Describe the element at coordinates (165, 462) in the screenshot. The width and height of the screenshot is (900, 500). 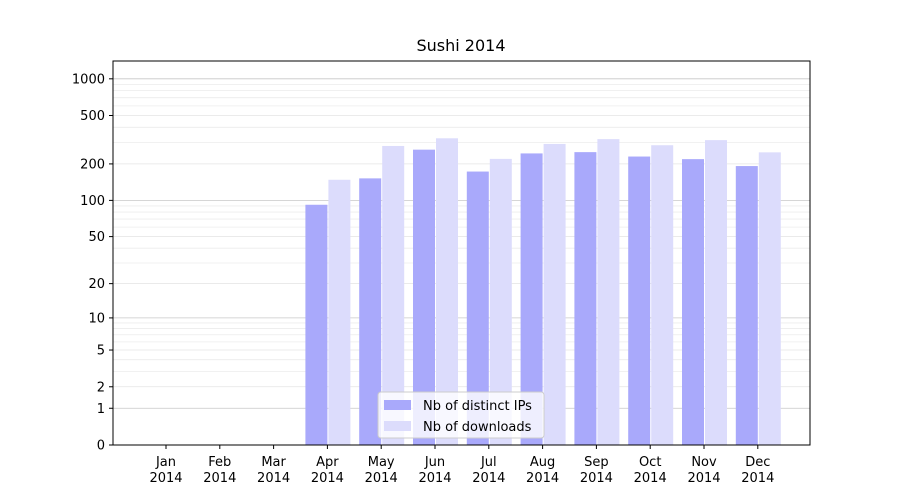
I see `x-tick-label-month: Jan` at that location.